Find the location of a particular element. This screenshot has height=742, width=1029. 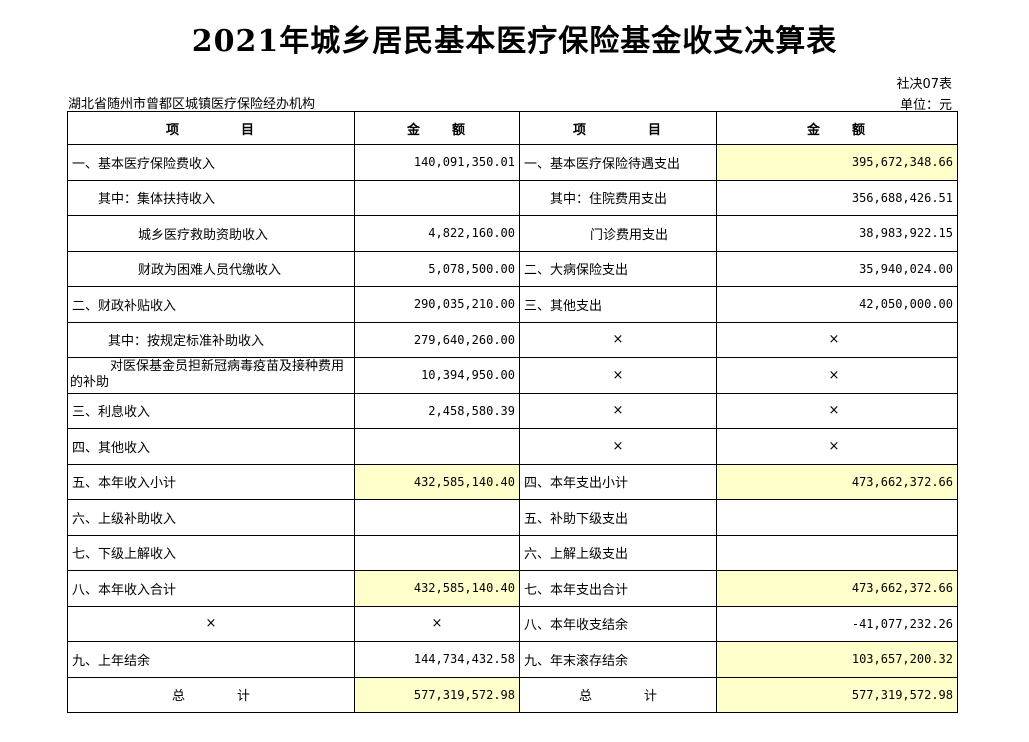

expense-item: 四、本年支出小计 is located at coordinates (618, 481).